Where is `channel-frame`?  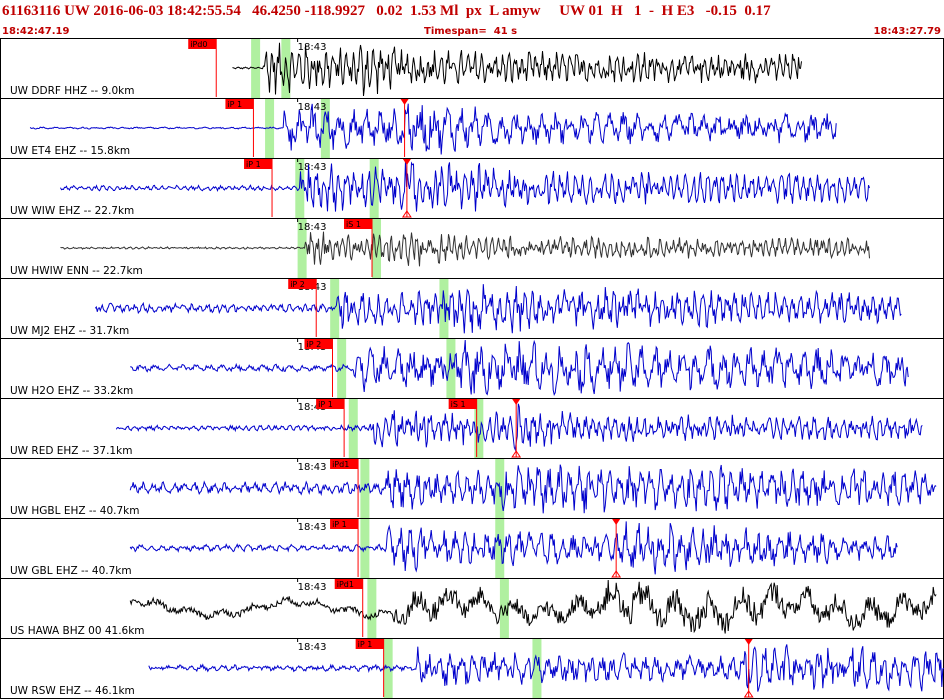
channel-frame is located at coordinates (472, 488).